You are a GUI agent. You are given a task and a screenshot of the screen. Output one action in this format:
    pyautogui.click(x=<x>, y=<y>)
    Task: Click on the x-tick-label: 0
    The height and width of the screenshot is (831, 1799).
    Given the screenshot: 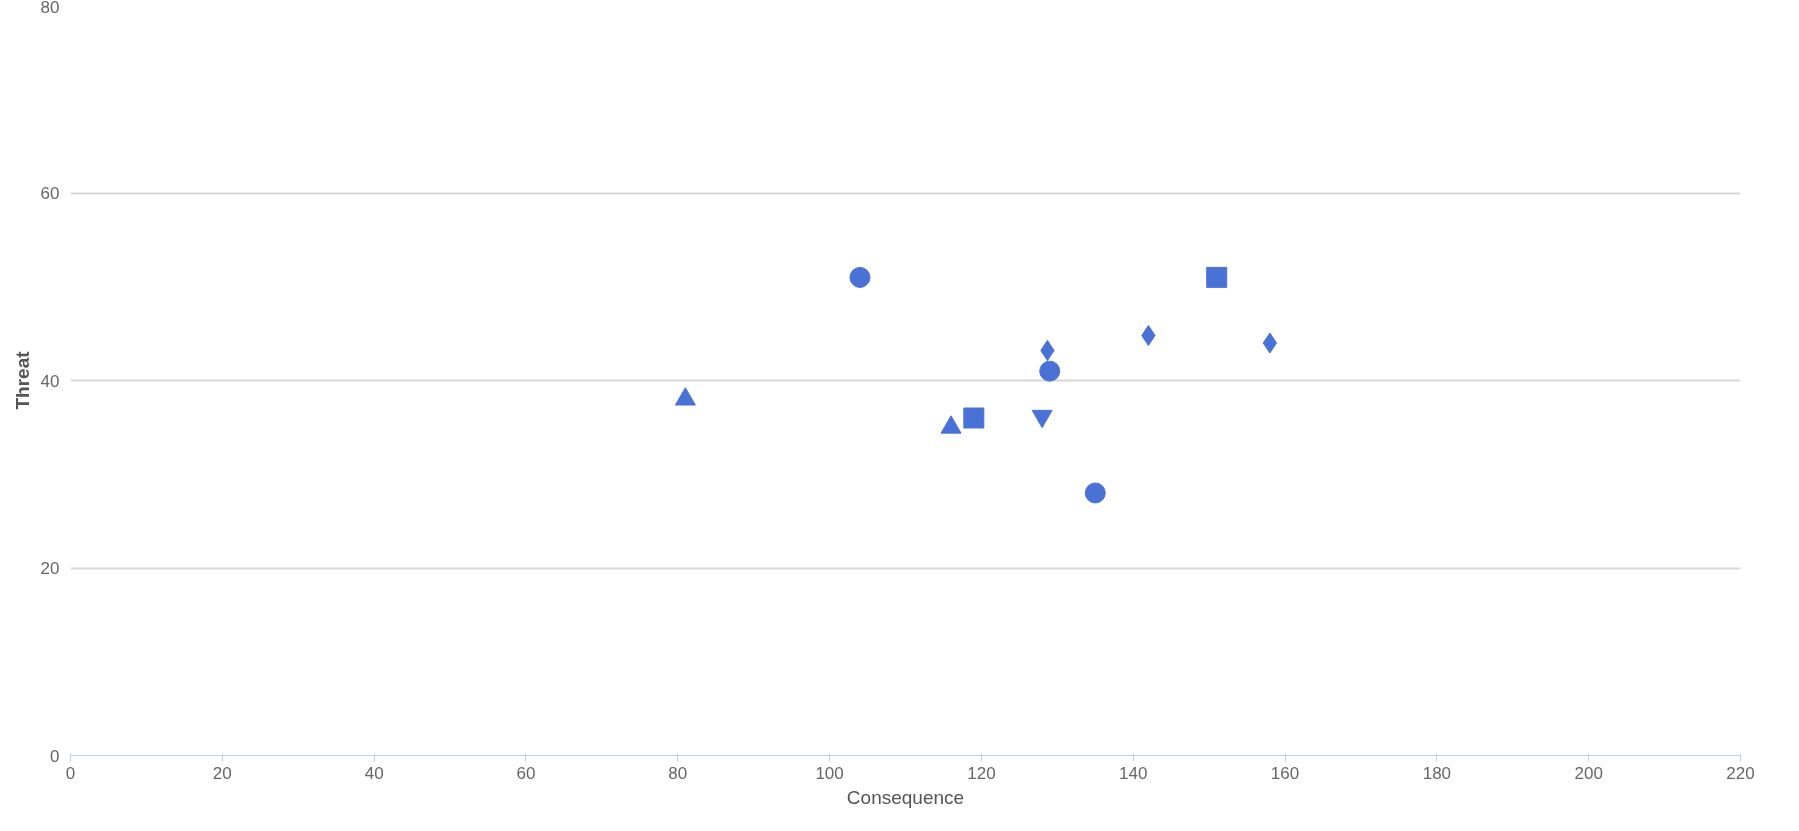 What is the action you would take?
    pyautogui.click(x=70, y=773)
    